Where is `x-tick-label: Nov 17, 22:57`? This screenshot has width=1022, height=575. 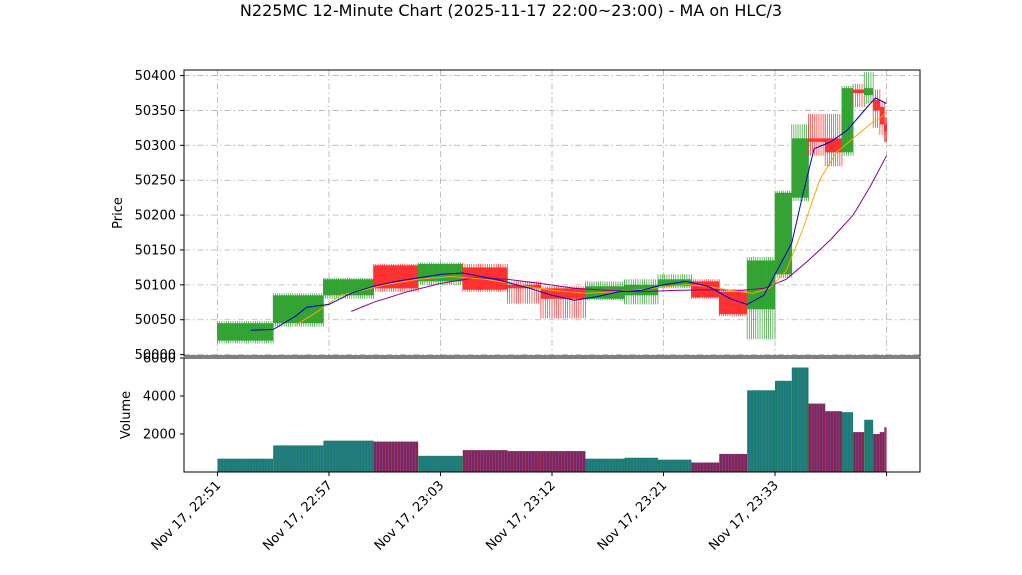 x-tick-label: Nov 17, 22:57 is located at coordinates (298, 516).